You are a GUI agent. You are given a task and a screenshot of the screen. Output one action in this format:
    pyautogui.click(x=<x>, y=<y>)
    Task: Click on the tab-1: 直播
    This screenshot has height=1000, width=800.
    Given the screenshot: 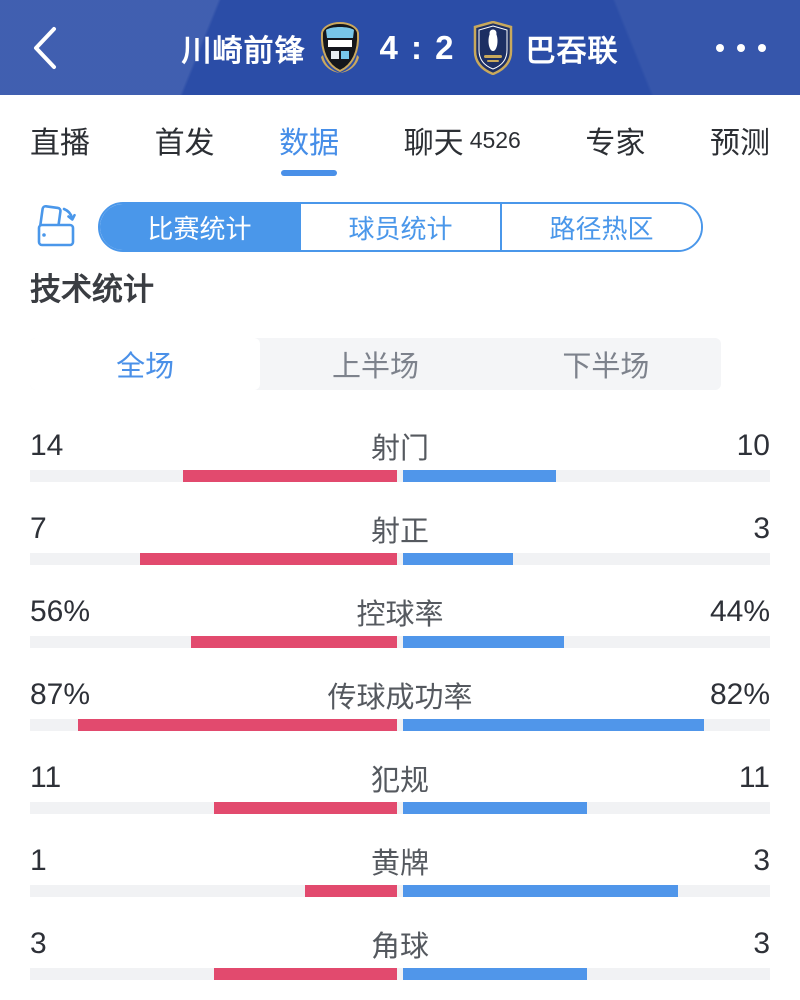 What is the action you would take?
    pyautogui.click(x=60, y=140)
    